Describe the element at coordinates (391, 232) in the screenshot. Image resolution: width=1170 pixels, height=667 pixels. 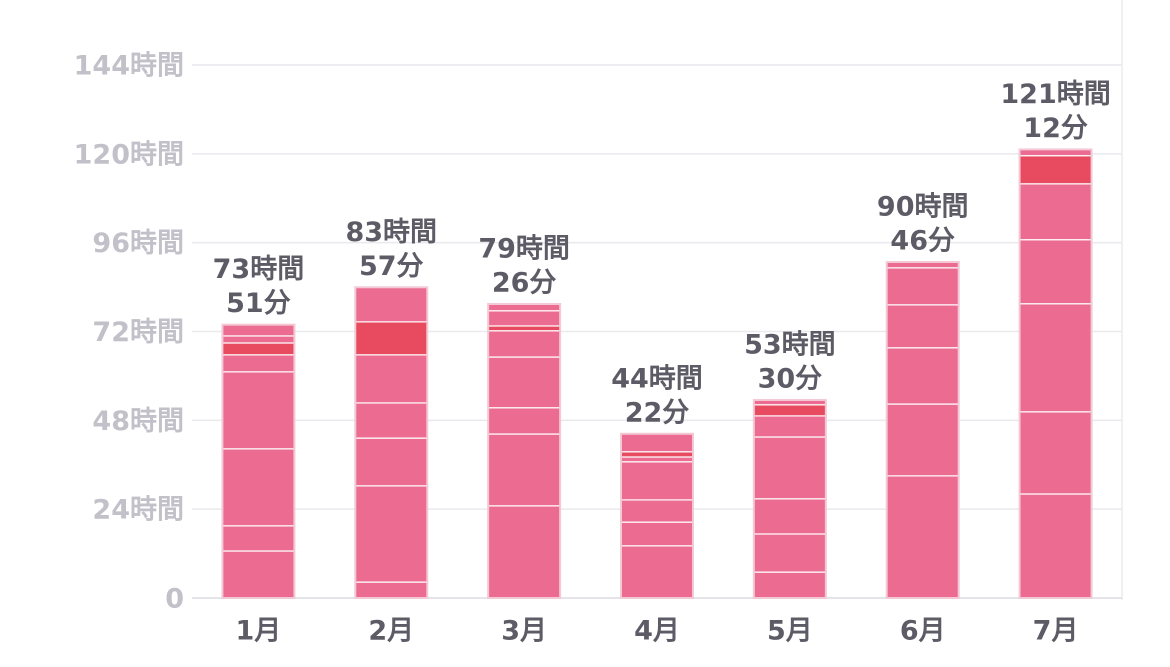
I see `value-label: 83時間` at that location.